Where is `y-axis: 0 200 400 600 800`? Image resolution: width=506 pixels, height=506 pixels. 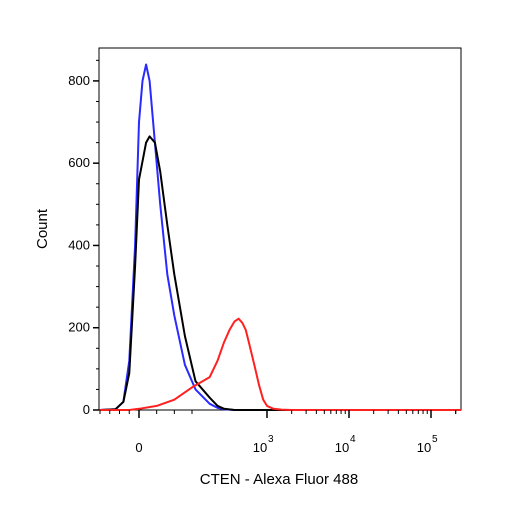 y-axis: 0 200 400 600 800 is located at coordinates (83, 238).